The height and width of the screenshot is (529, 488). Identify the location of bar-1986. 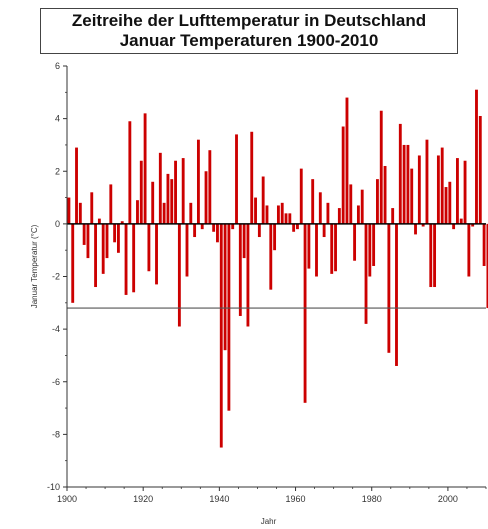
(396, 294).